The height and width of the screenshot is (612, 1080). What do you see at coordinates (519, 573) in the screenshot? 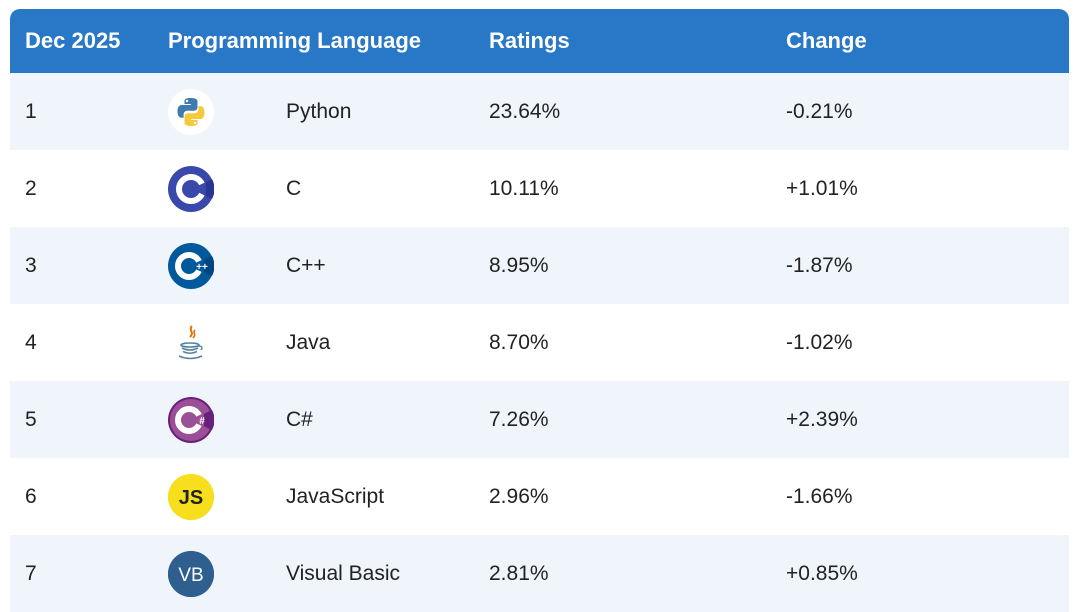
I see `rating-cell: 2.81%` at bounding box center [519, 573].